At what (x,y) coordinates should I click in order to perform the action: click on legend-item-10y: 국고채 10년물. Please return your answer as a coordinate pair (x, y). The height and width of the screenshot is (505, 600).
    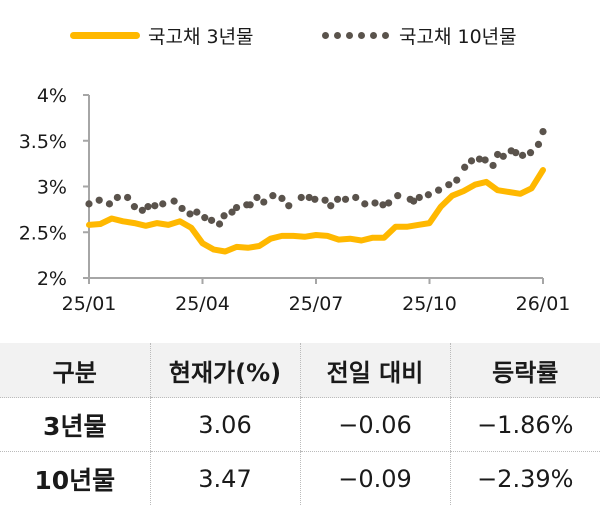
    Looking at the image, I should click on (419, 35).